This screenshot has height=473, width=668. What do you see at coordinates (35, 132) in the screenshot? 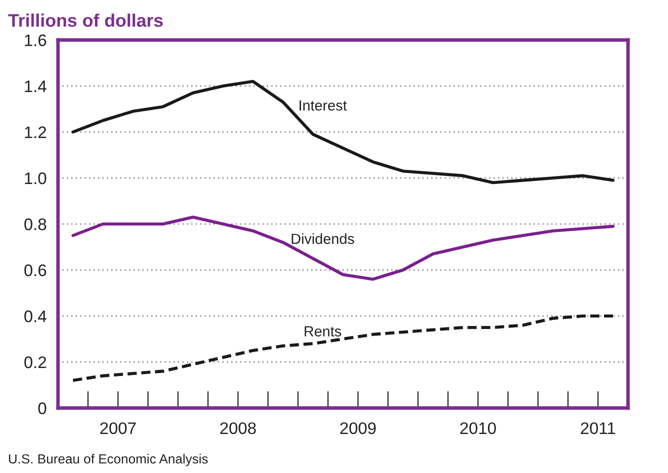
I see `y-tick-label: 1.2` at bounding box center [35, 132].